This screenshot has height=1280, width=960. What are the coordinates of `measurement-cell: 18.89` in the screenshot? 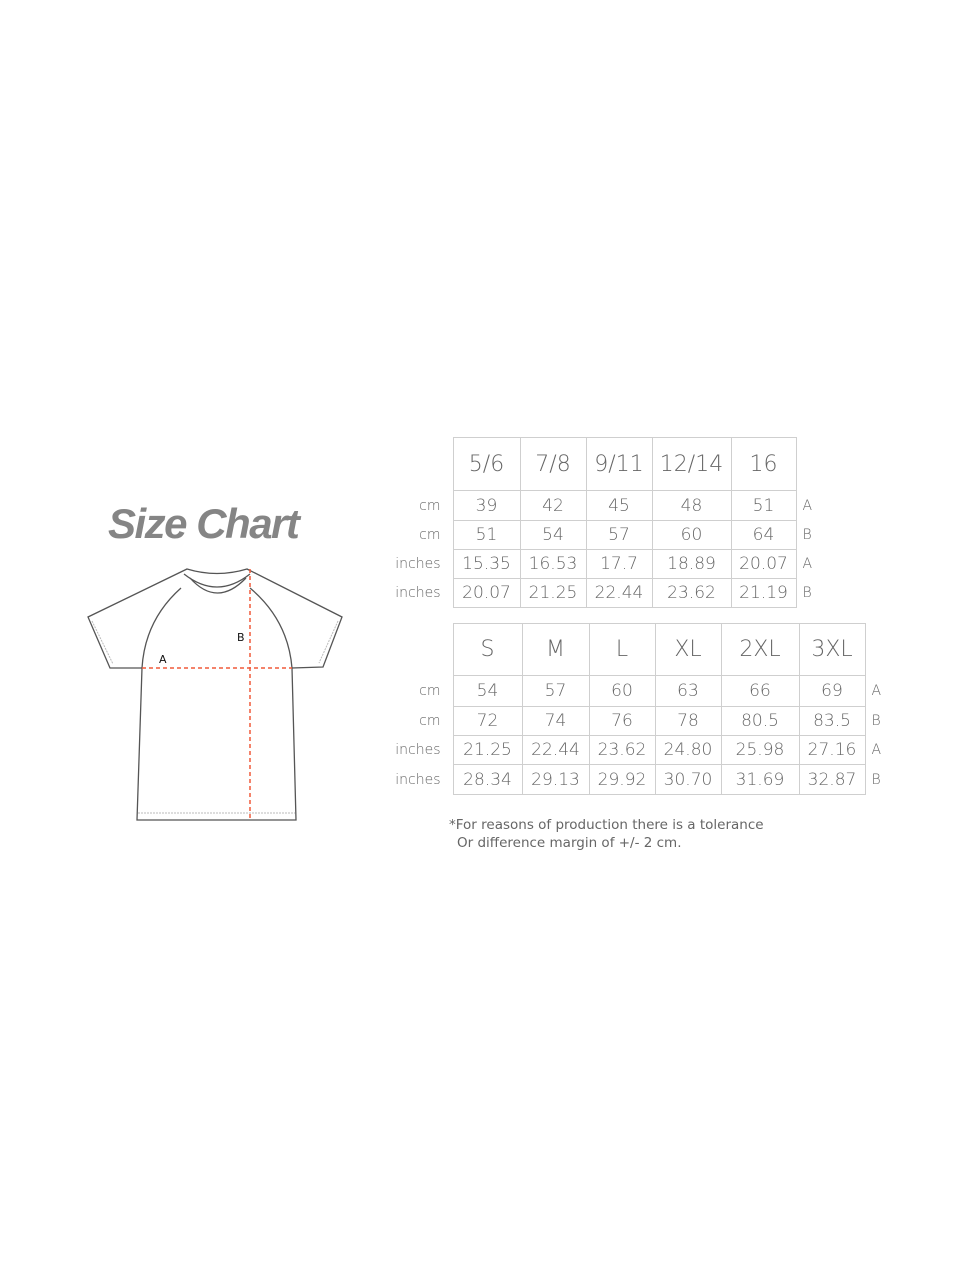 It's located at (691, 564).